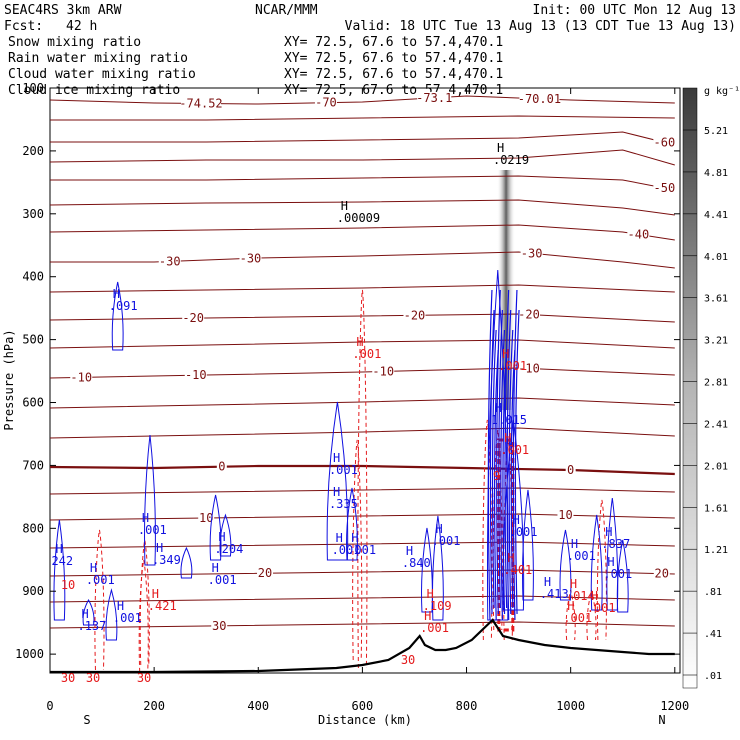  Describe the element at coordinates (166, 560) in the screenshot. I see `max-value: .349` at that location.